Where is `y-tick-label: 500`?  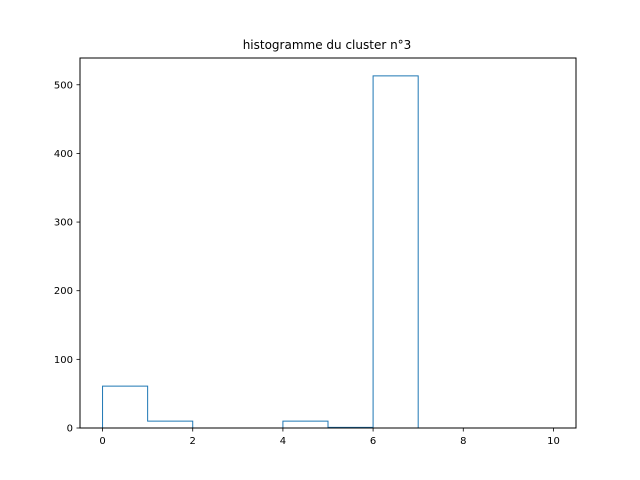
y-tick-label: 500 is located at coordinates (63, 85).